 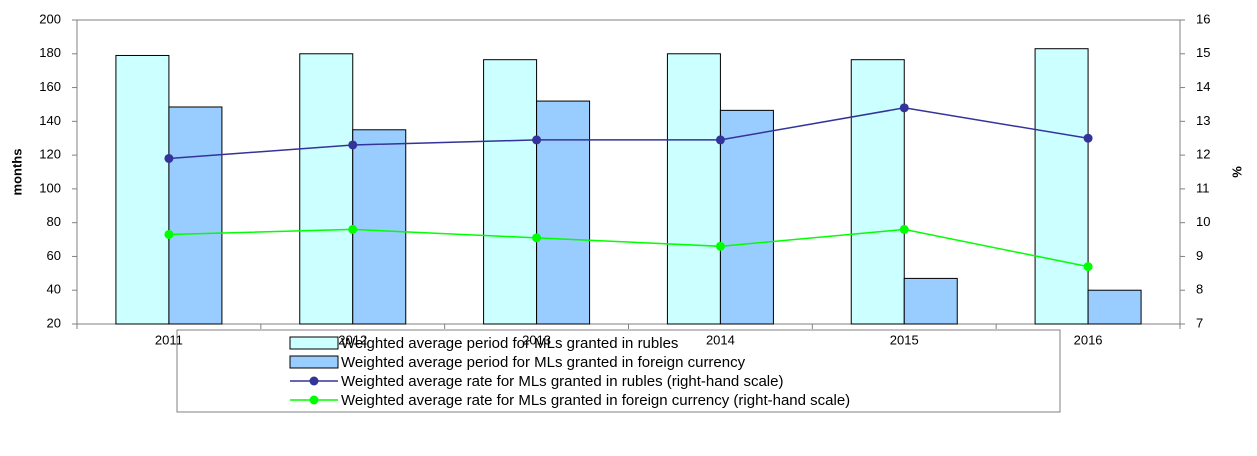 What do you see at coordinates (54, 255) in the screenshot?
I see `y-tick-label: 60` at bounding box center [54, 255].